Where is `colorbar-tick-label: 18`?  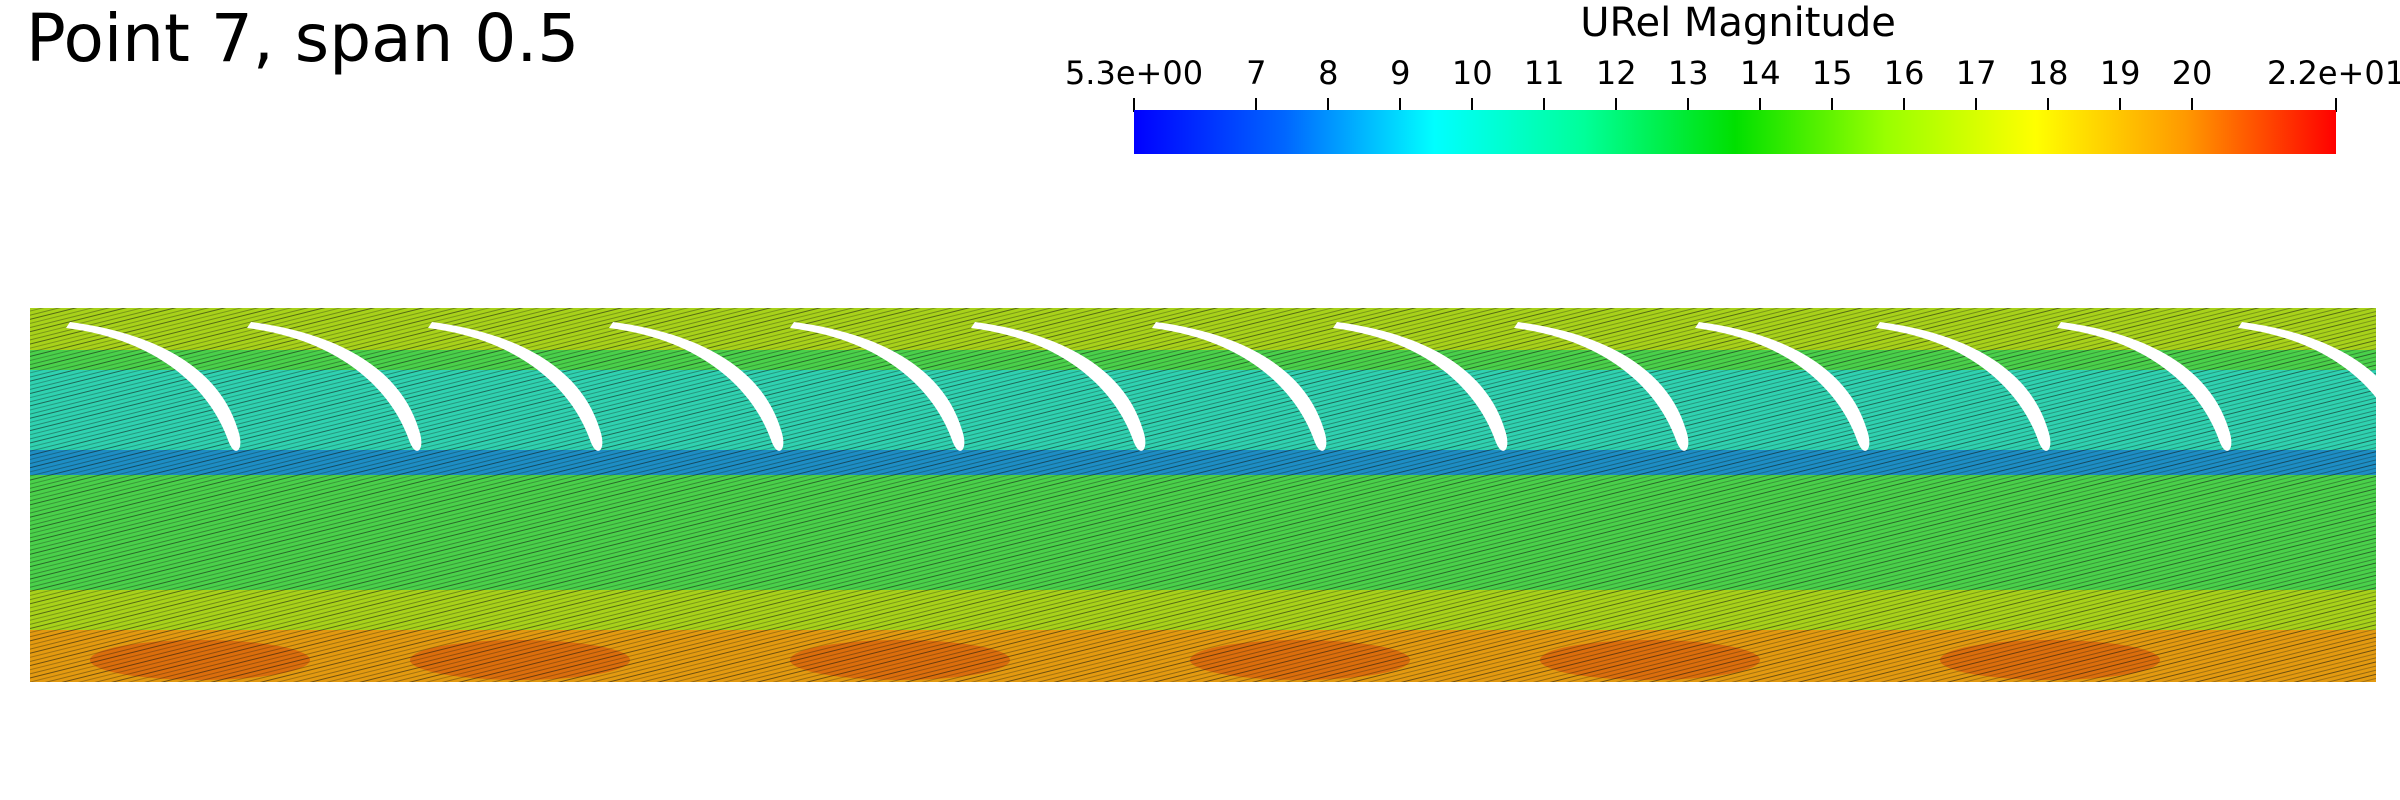
colorbar-tick-label: 18 is located at coordinates (2048, 73).